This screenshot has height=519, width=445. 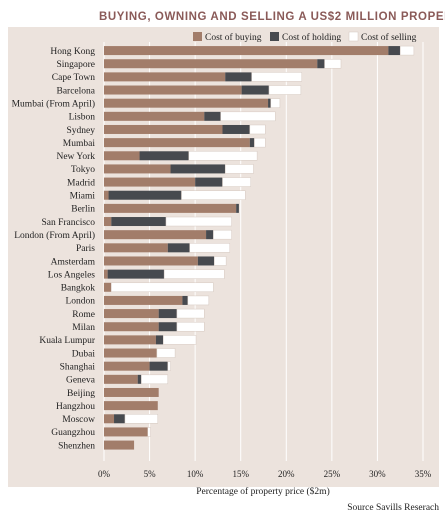 What do you see at coordinates (75, 65) in the screenshot?
I see `category-label: Singapore` at bounding box center [75, 65].